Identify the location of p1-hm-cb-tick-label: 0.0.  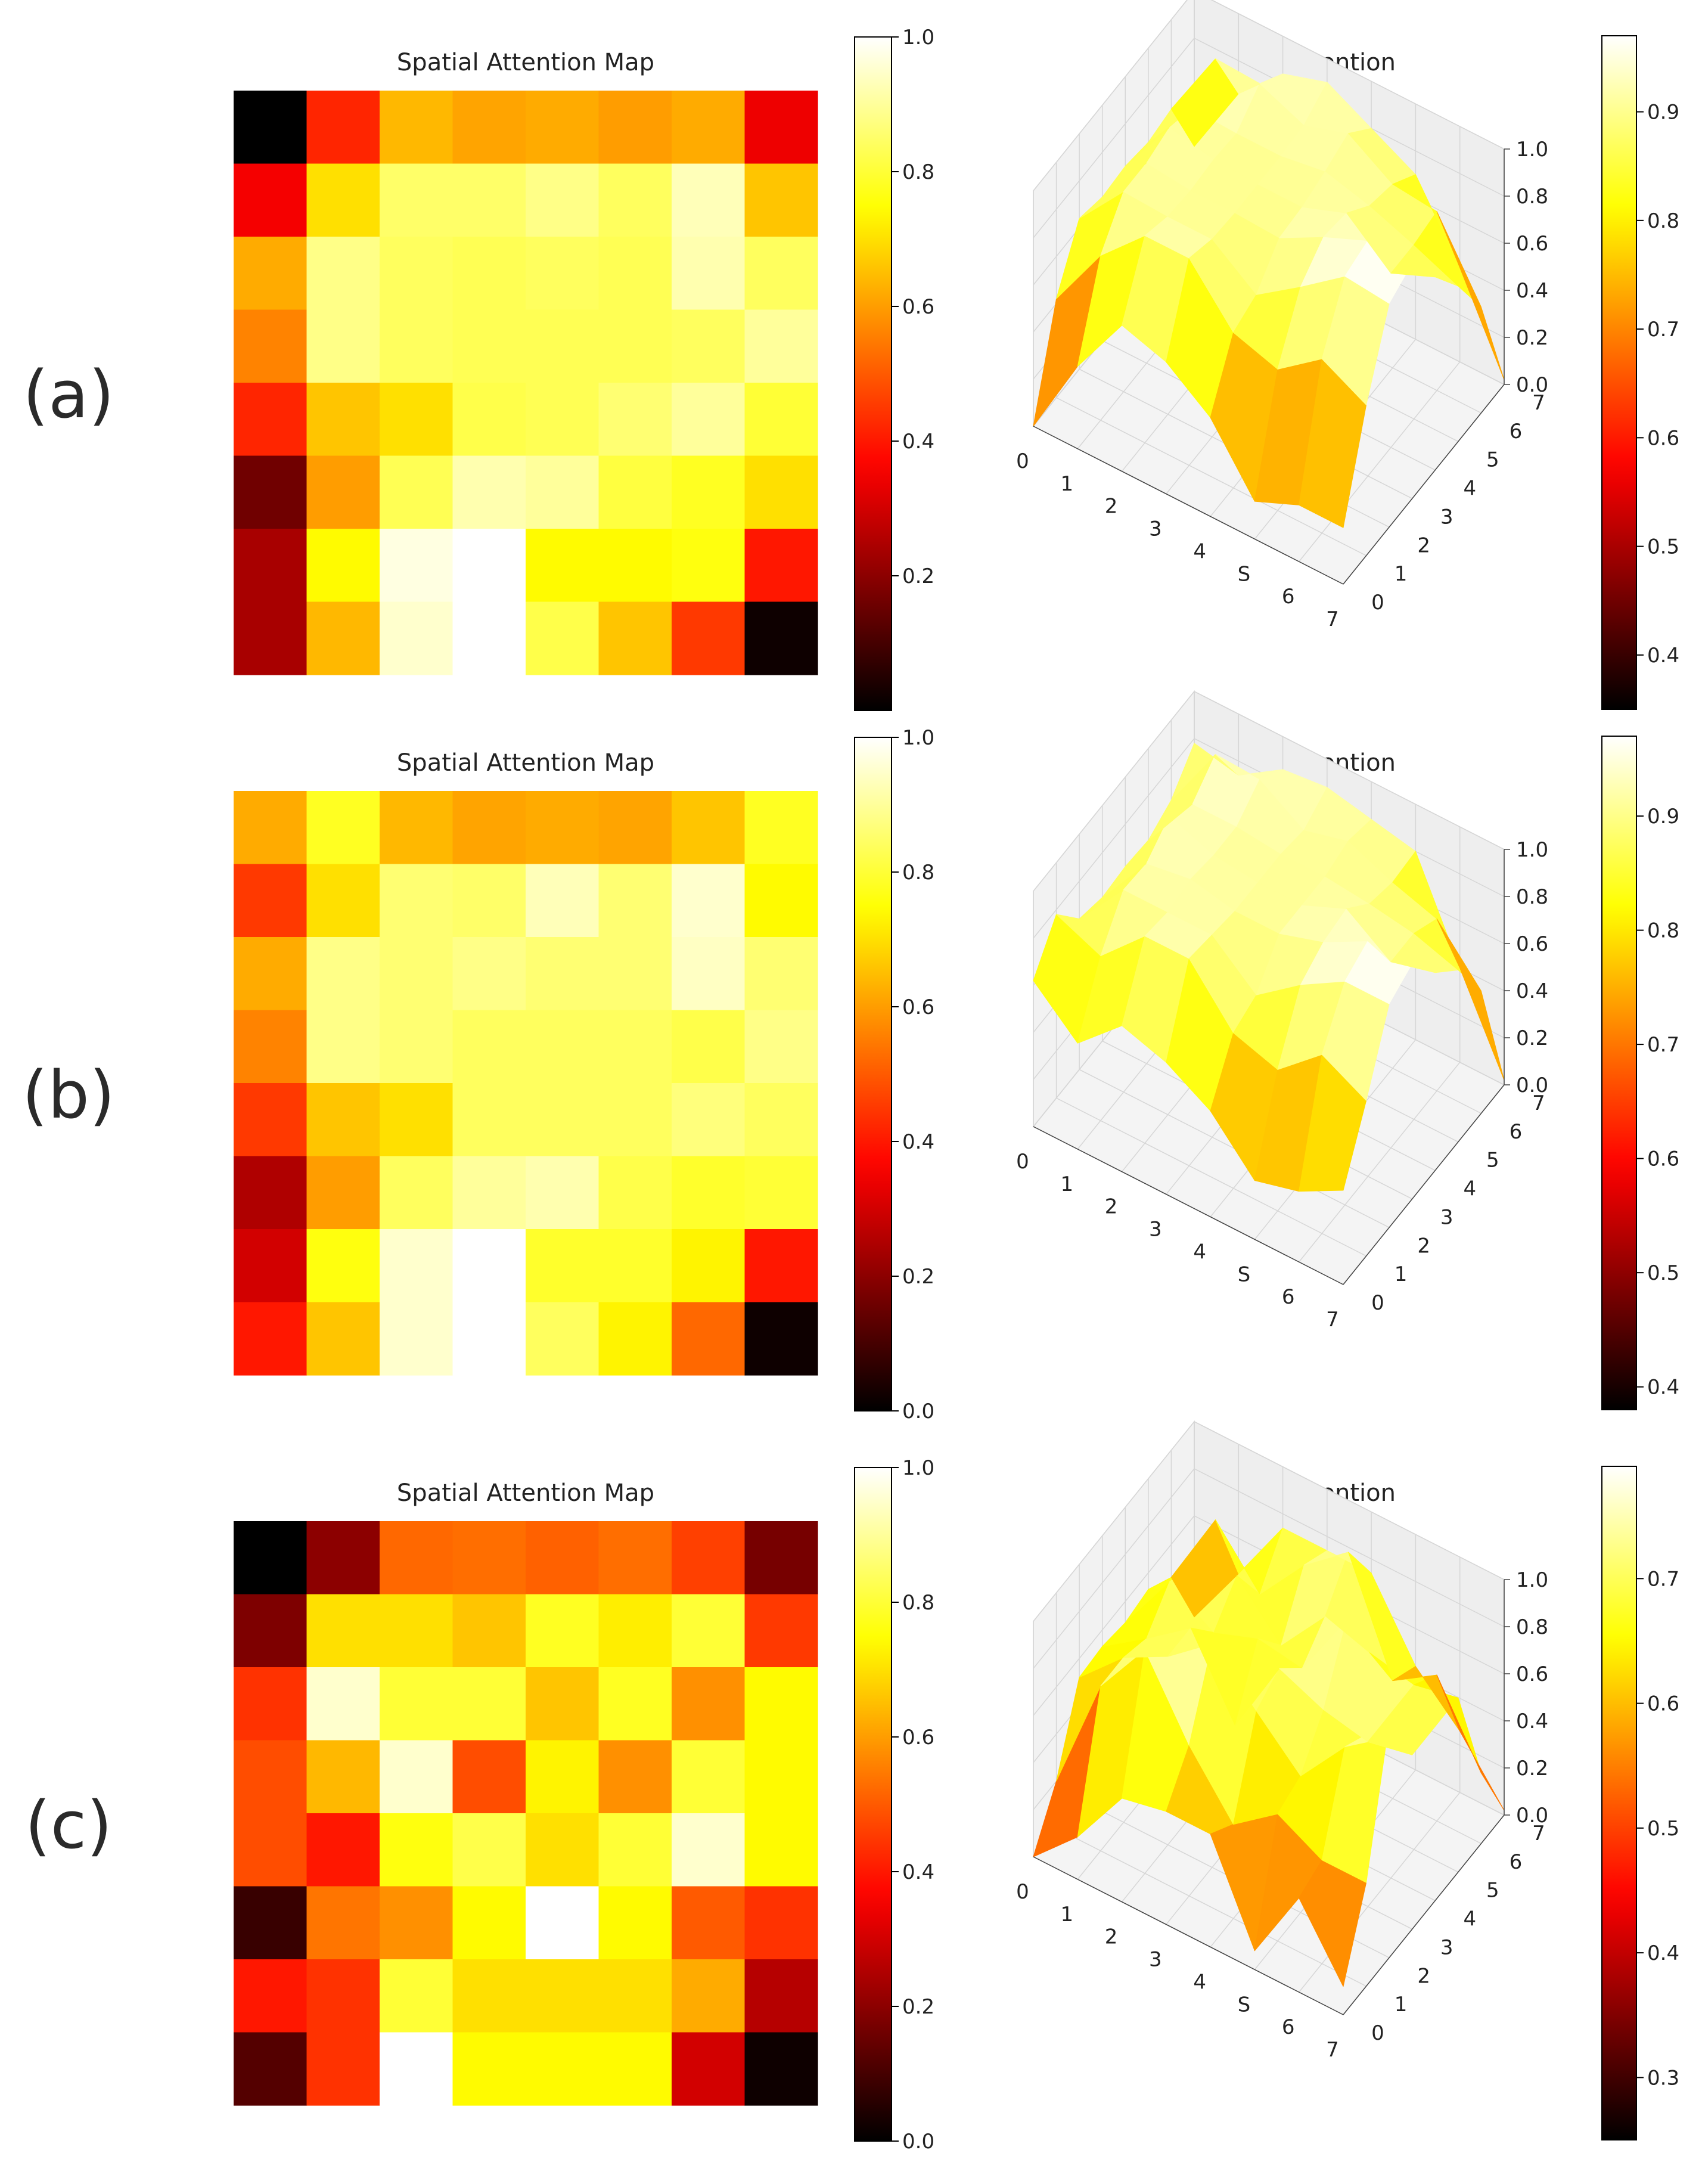
(918, 1411).